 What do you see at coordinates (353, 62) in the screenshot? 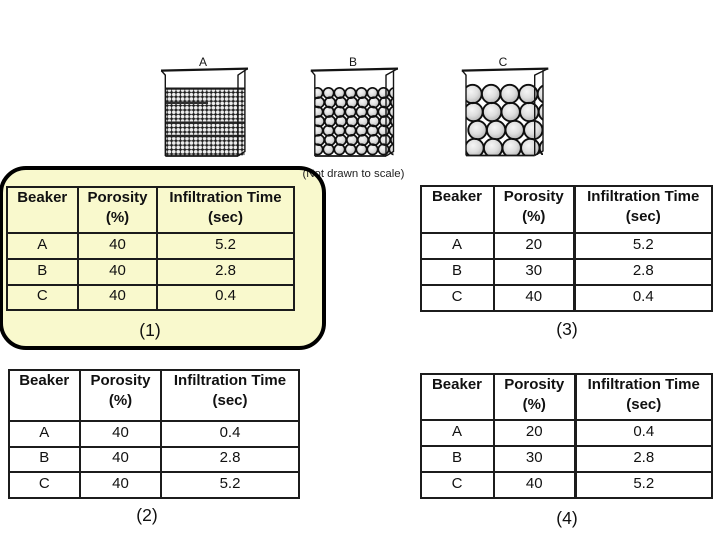
I see `svg-text: B` at bounding box center [353, 62].